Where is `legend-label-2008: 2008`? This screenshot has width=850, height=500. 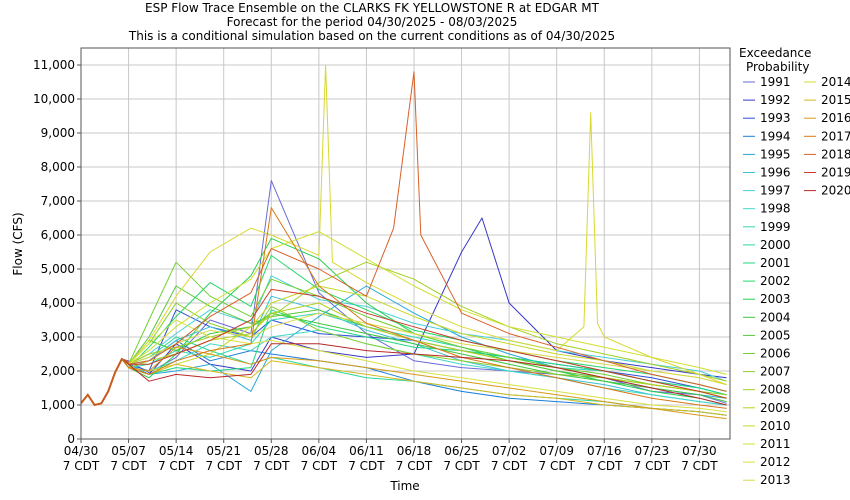 legend-label-2008: 2008 is located at coordinates (775, 390).